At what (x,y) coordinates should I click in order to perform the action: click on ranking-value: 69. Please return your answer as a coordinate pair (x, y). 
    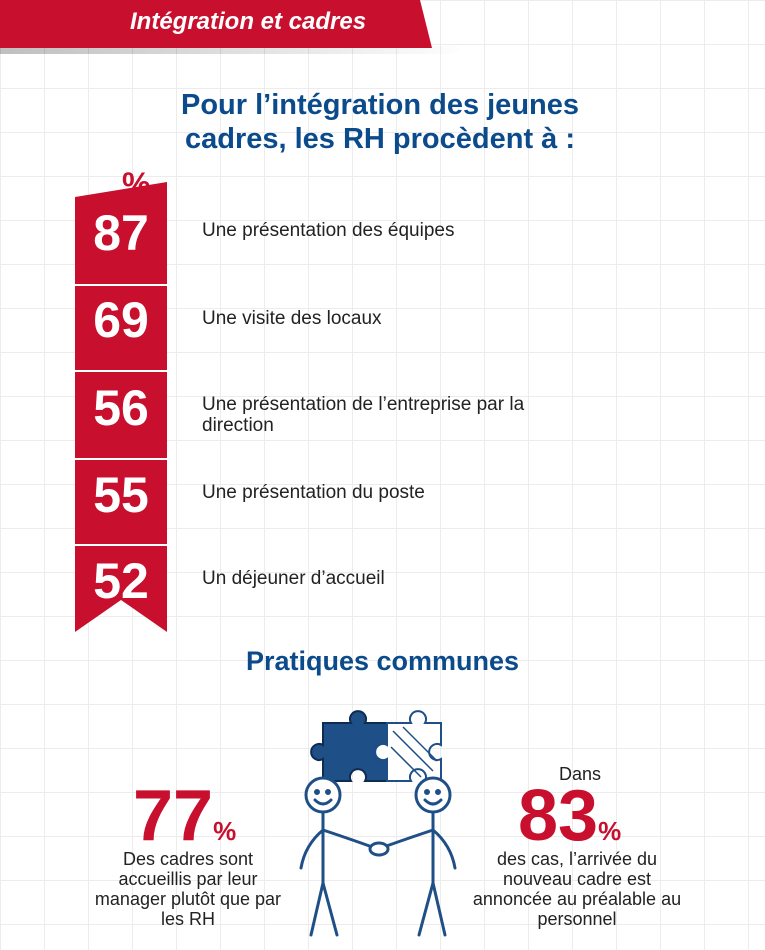
    Looking at the image, I should click on (121, 320).